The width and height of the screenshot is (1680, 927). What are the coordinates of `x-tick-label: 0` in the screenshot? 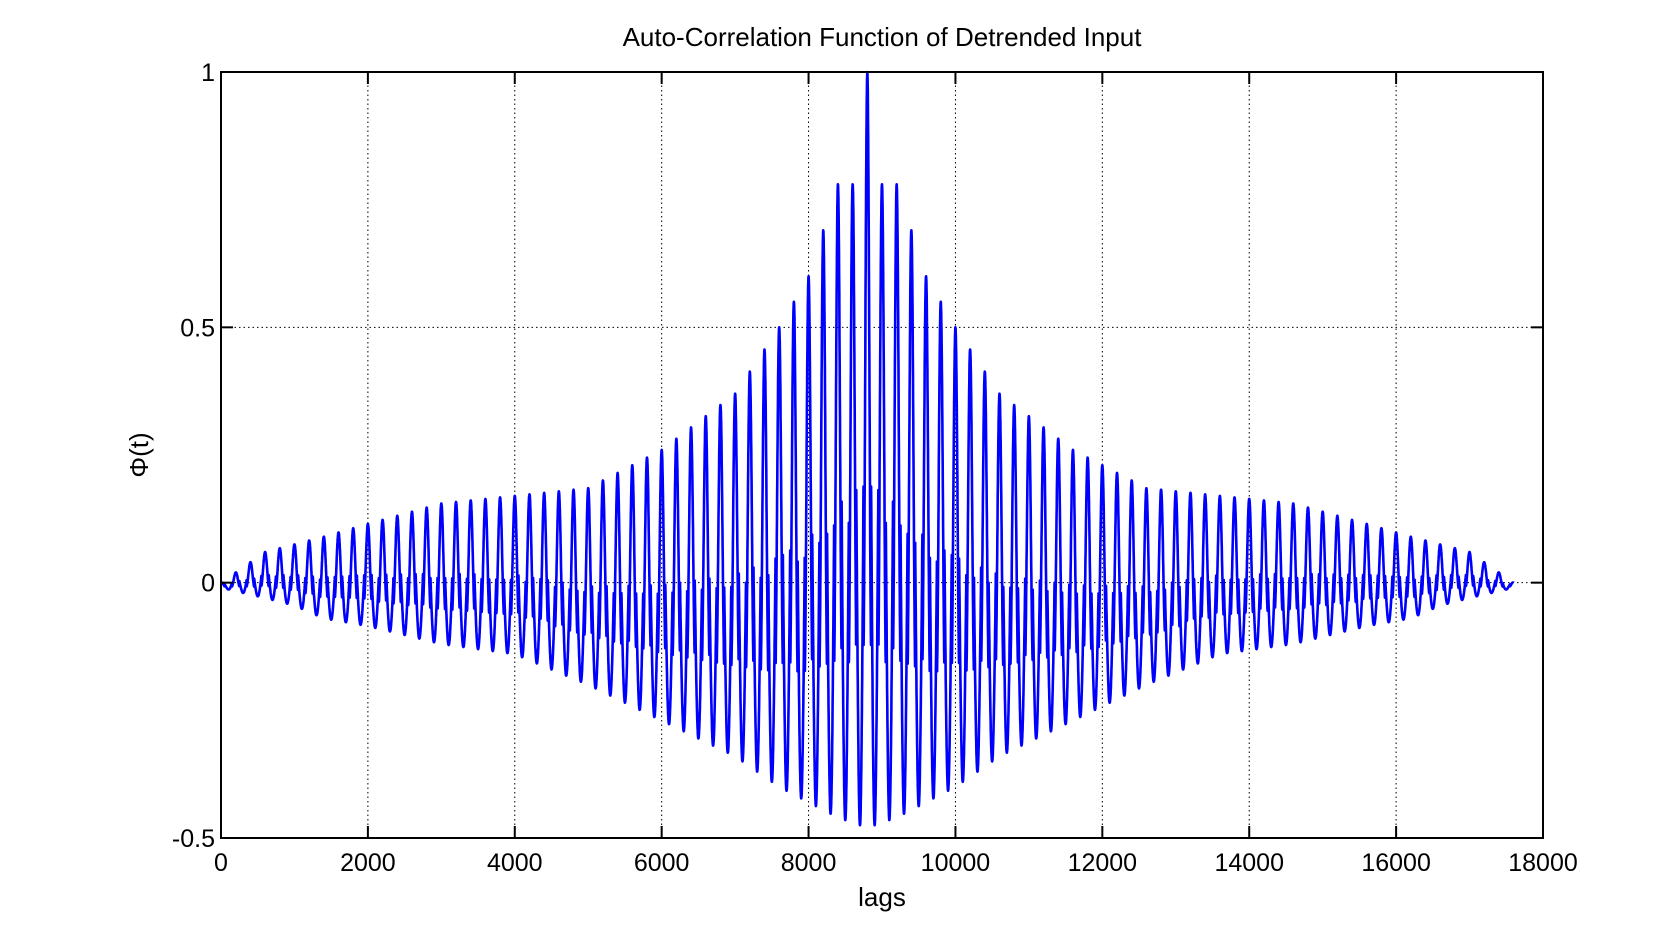 It's located at (221, 863).